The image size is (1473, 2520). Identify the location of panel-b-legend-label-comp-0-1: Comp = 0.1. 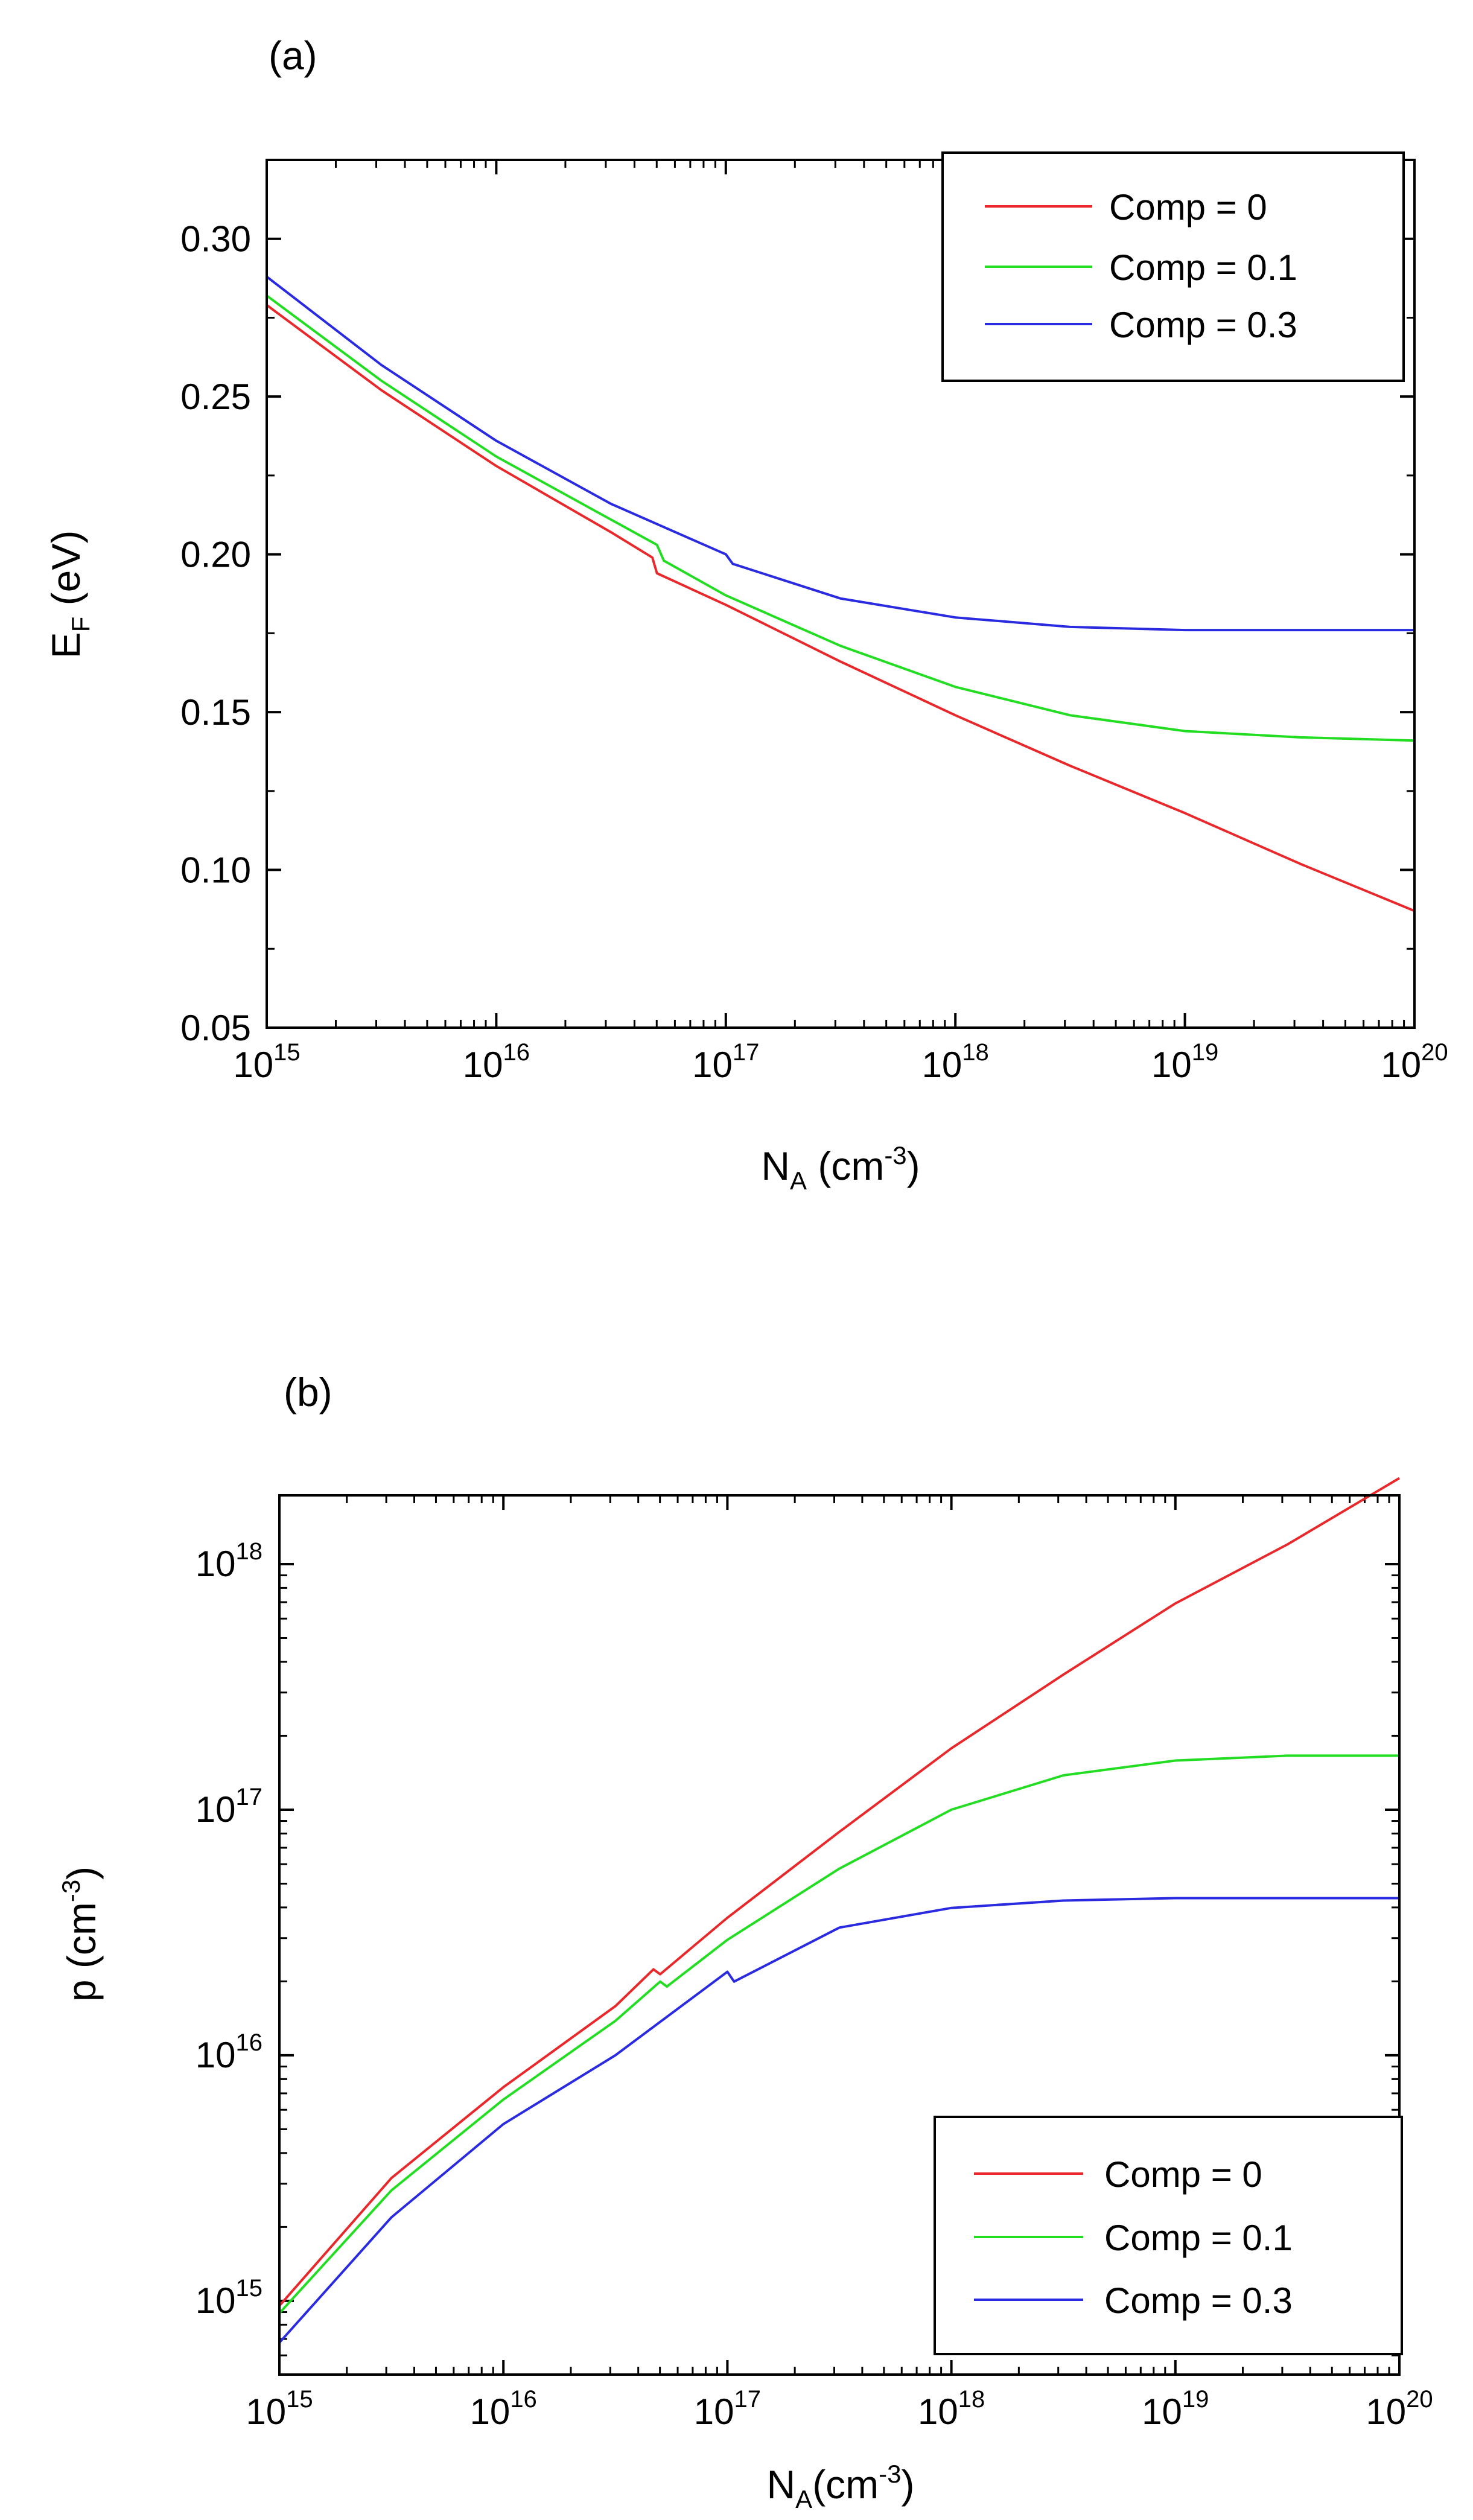
(1198, 2238).